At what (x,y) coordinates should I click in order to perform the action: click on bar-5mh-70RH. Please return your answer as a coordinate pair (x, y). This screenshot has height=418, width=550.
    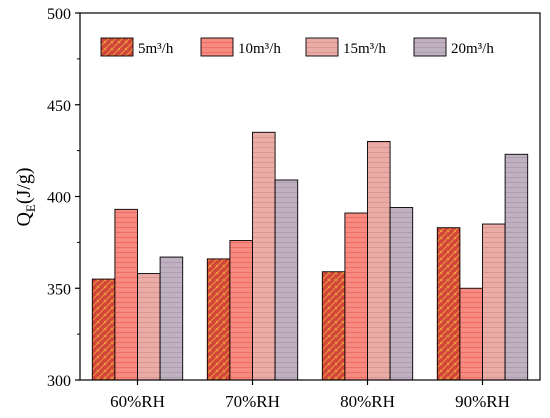
    Looking at the image, I should click on (218, 319).